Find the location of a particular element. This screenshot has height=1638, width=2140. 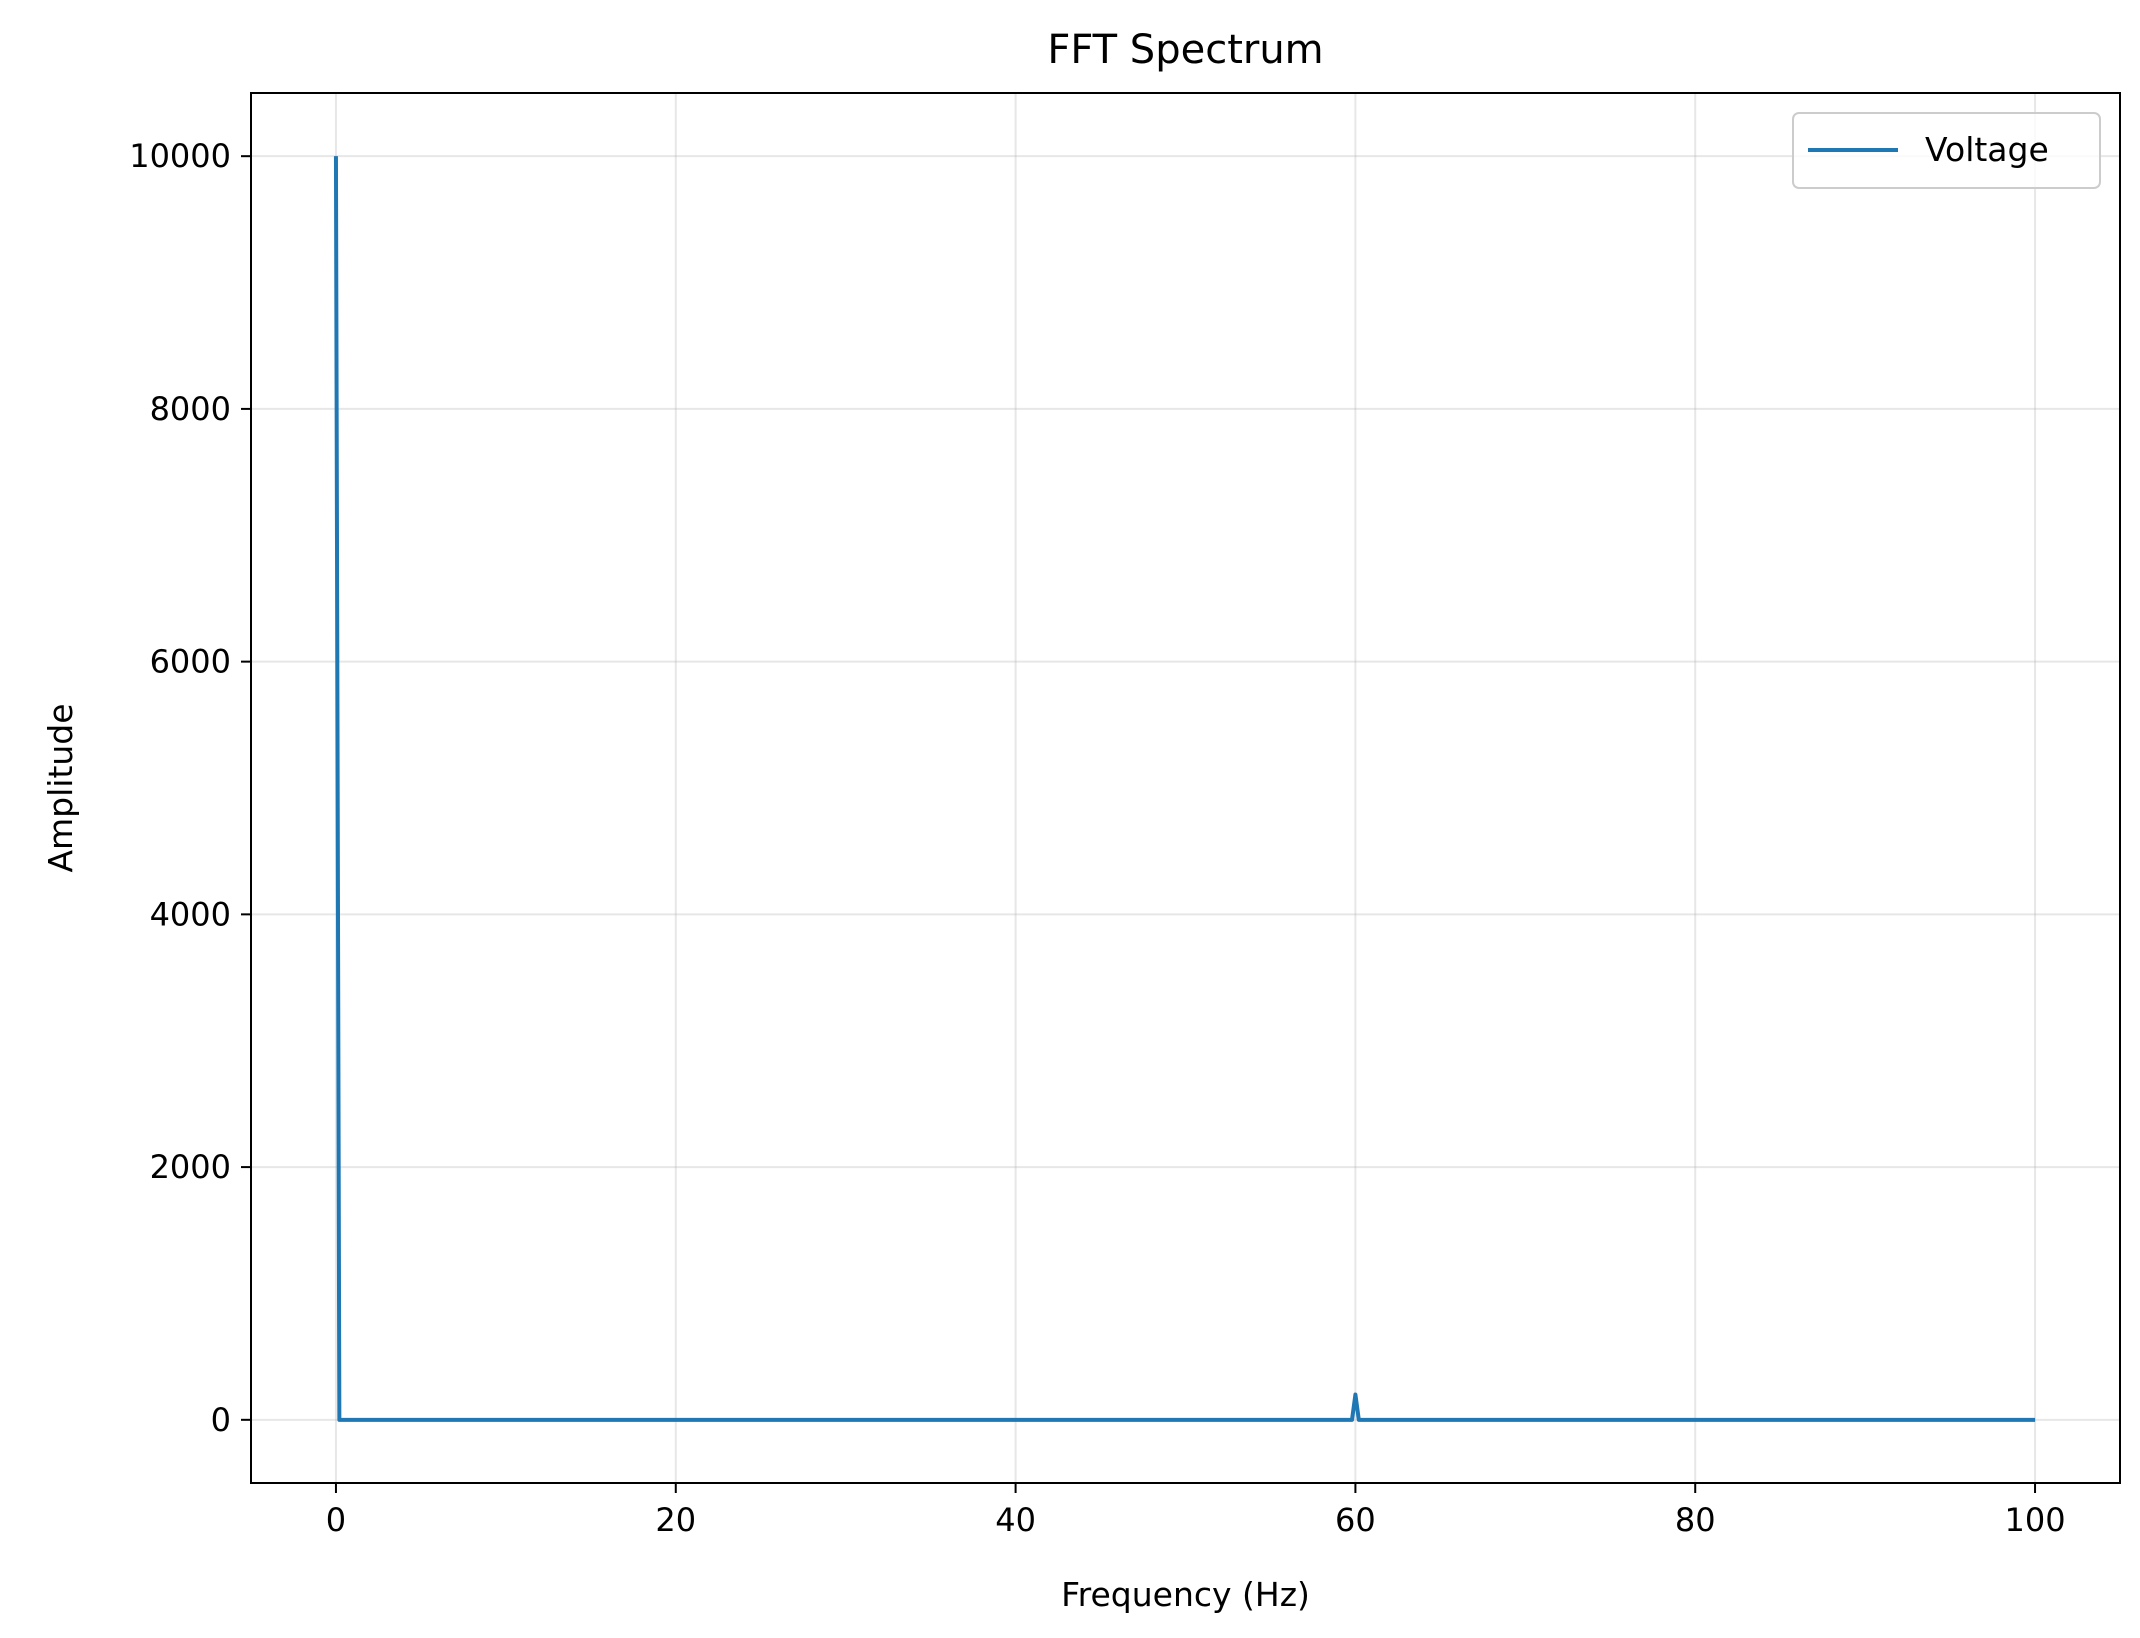

x-axis-label: Frequency (Hz) is located at coordinates (1185, 1594).